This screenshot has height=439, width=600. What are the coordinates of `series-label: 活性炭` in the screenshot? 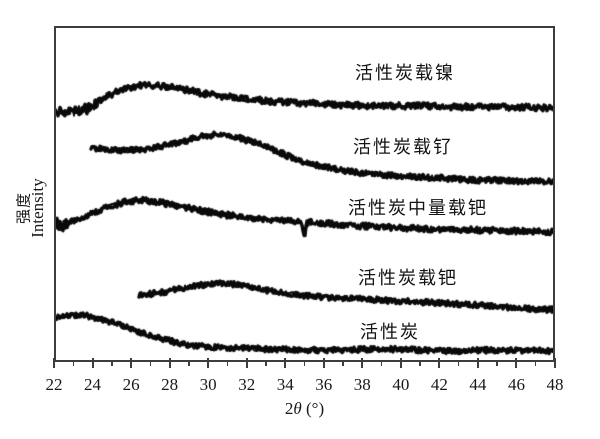 It's located at (390, 332).